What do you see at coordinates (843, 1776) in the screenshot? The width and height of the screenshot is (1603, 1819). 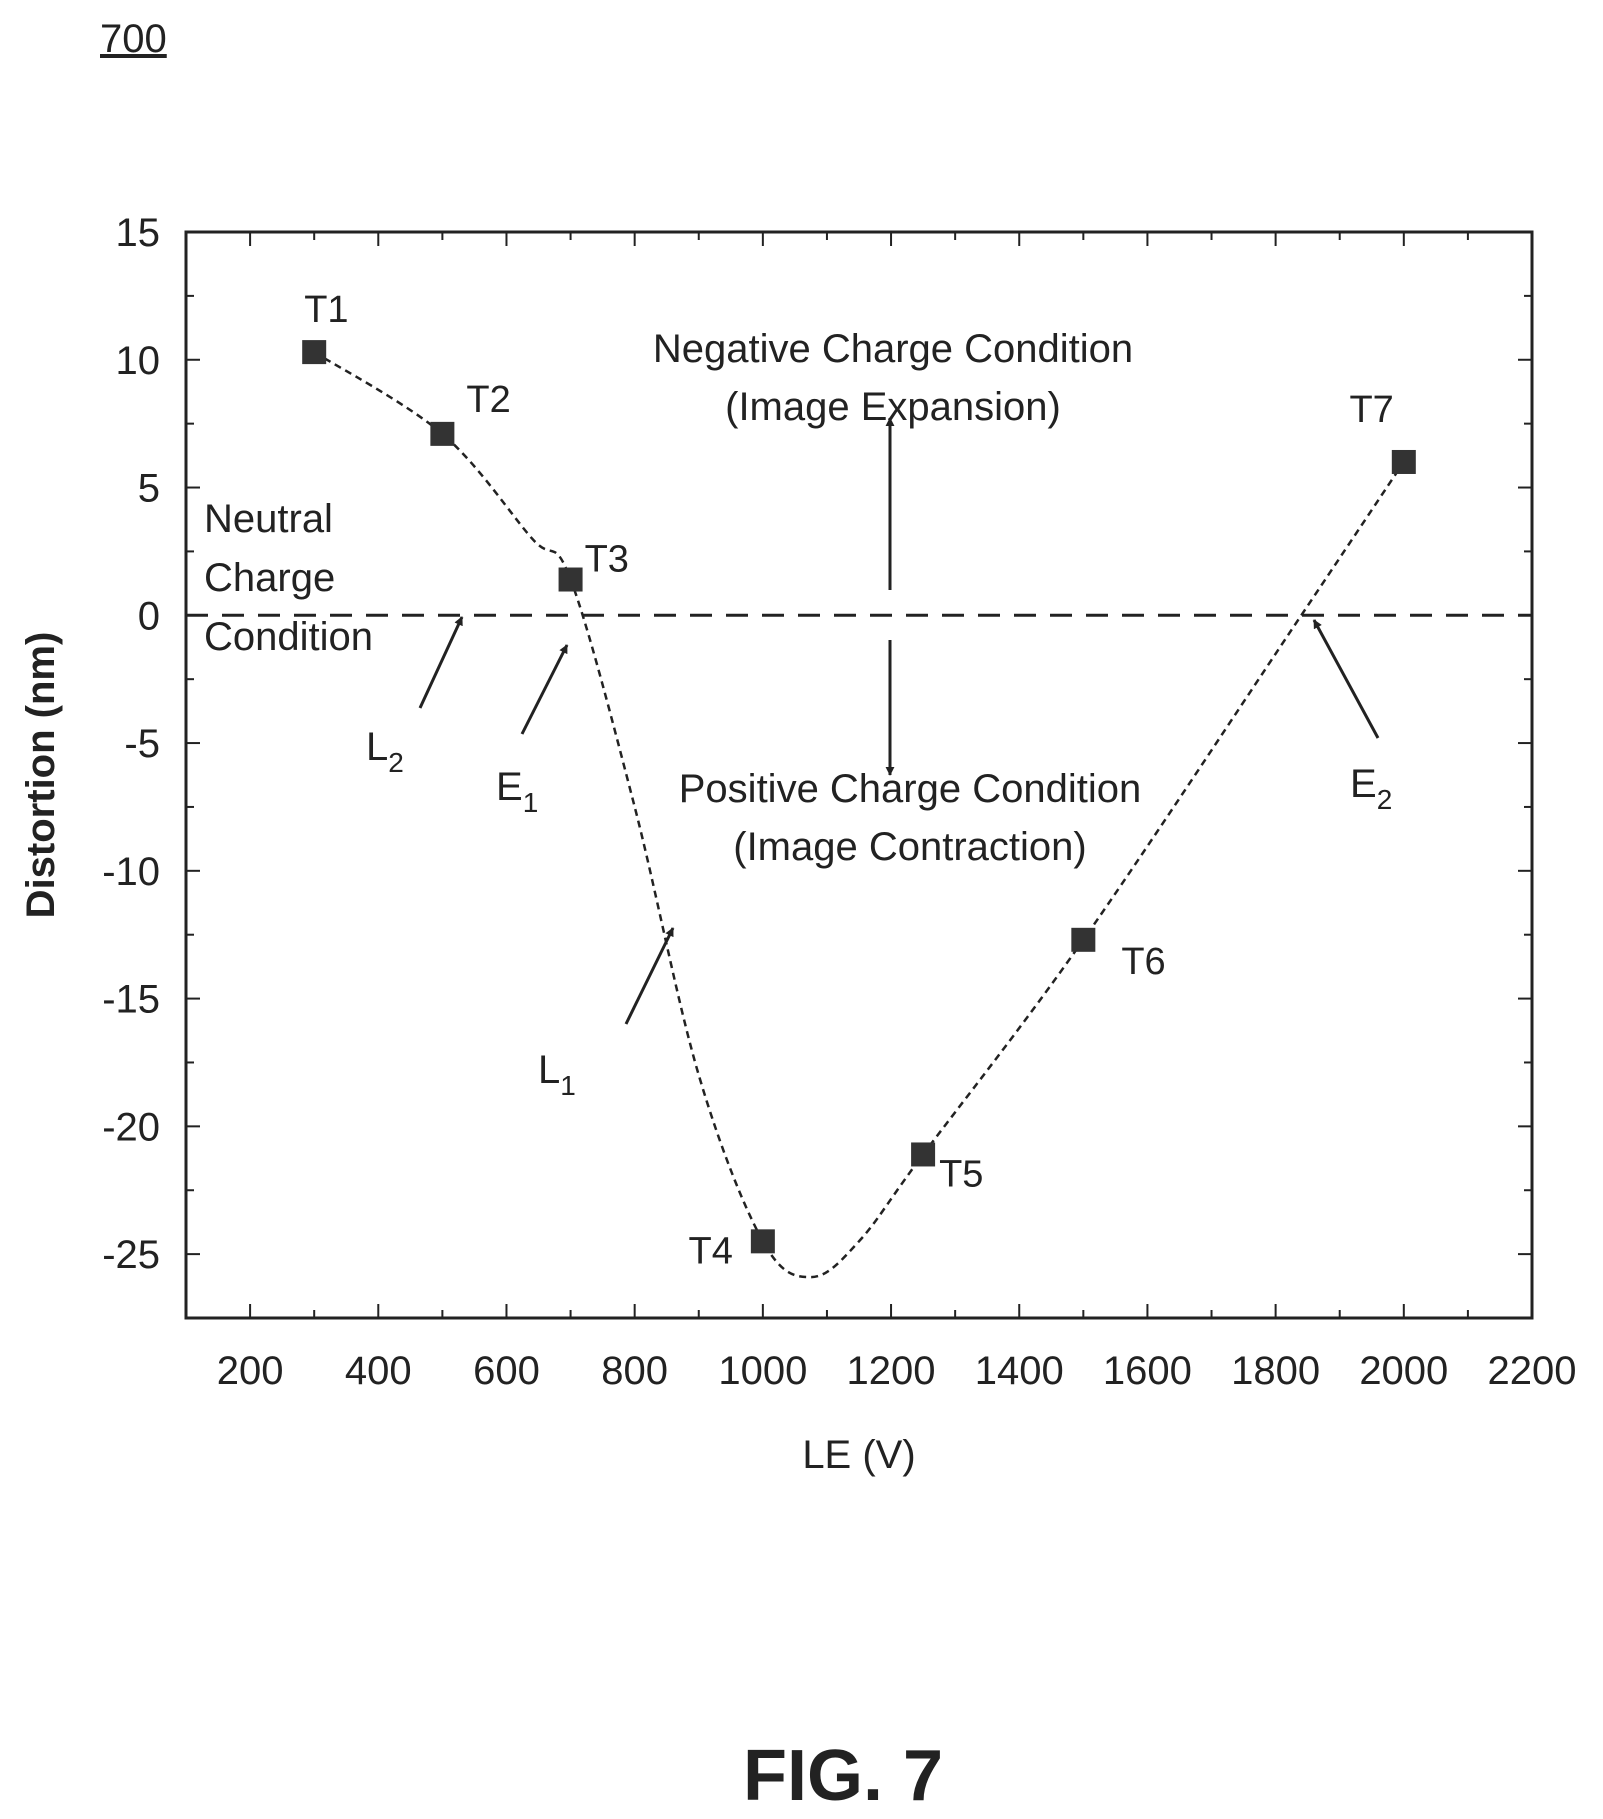 I see `figure-caption: FIG. 7` at bounding box center [843, 1776].